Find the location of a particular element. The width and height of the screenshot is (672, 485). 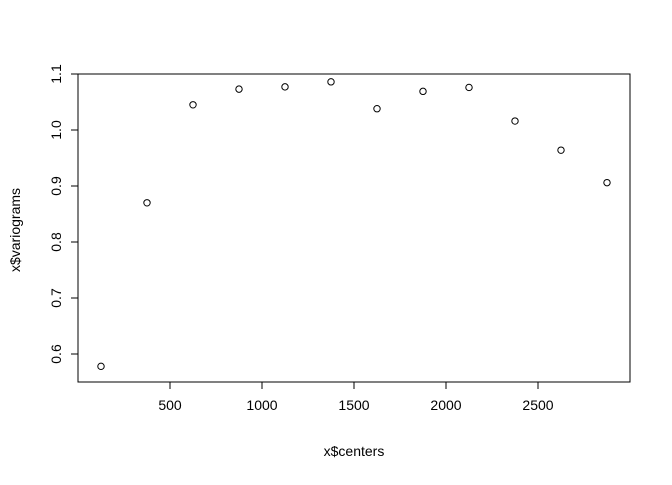

x-axis: 500 1000 1500 2000 2500 is located at coordinates (356, 397).